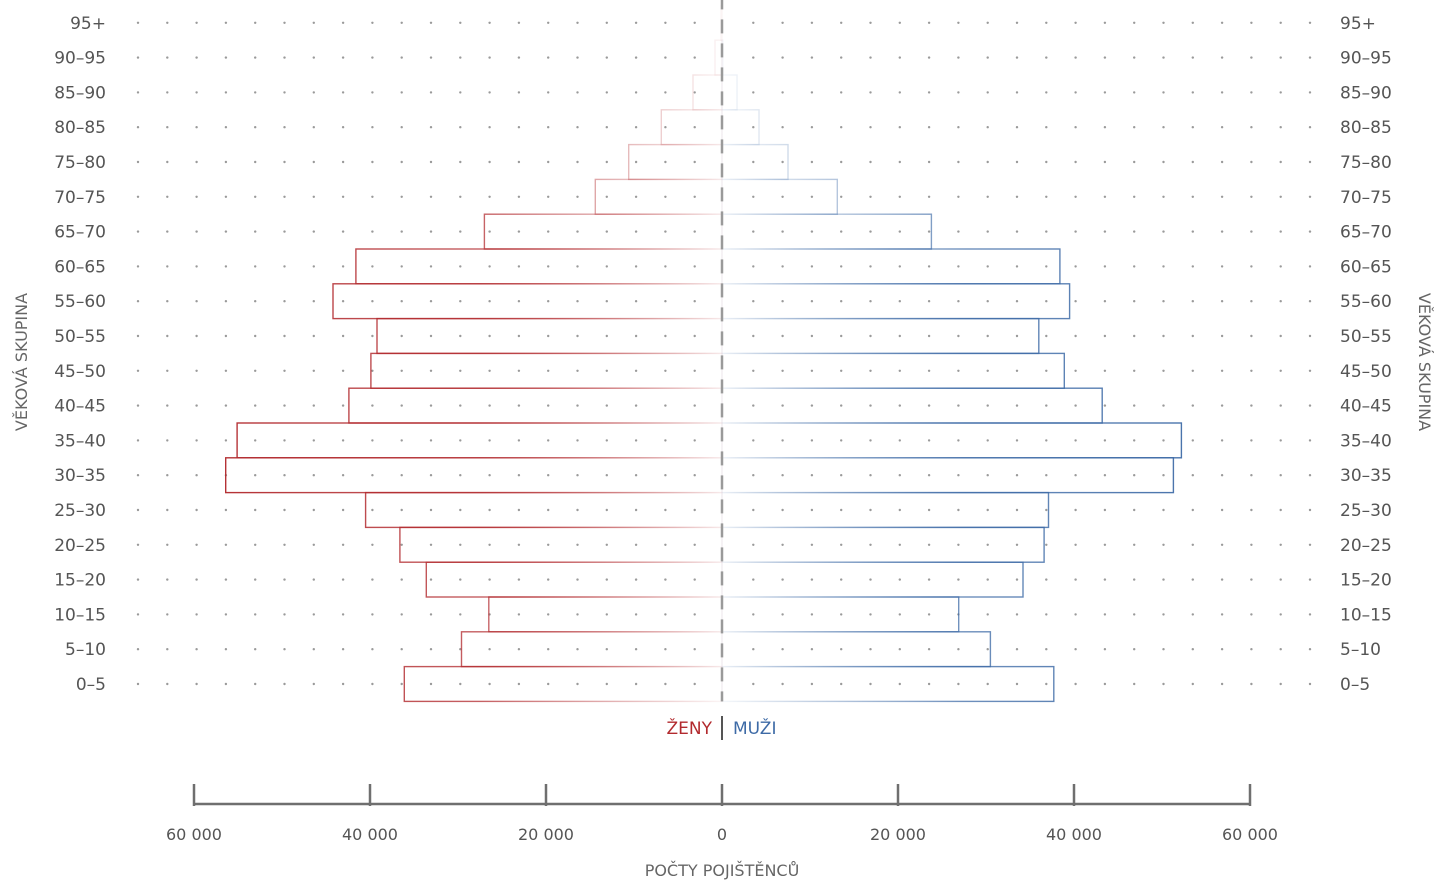  I want to click on age-label-left: 10–15, so click(80, 615).